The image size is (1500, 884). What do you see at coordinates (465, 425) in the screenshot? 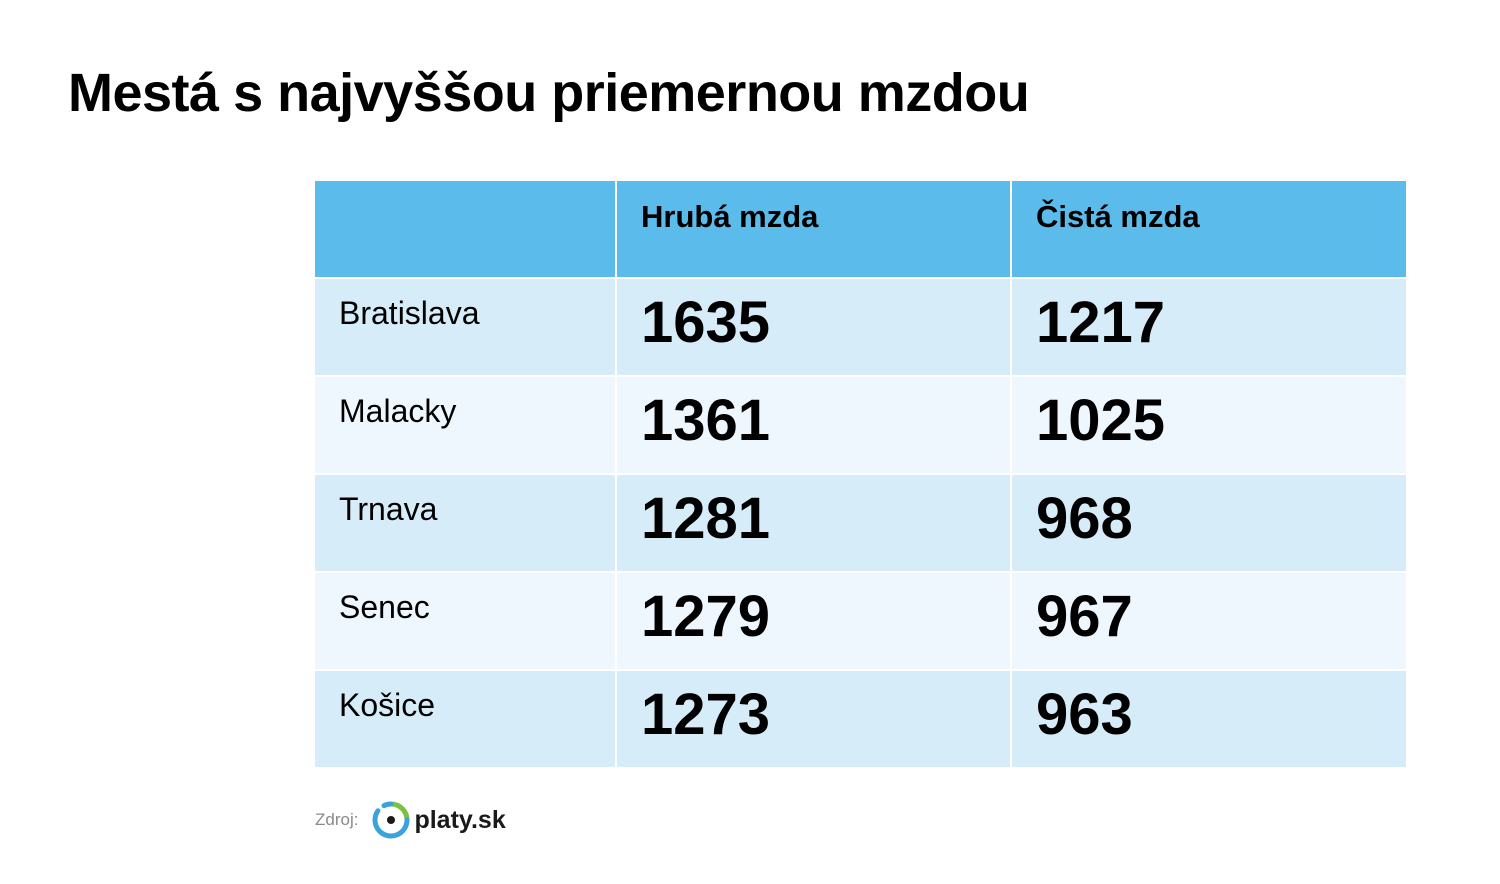
I see `city-cell: Malacky` at bounding box center [465, 425].